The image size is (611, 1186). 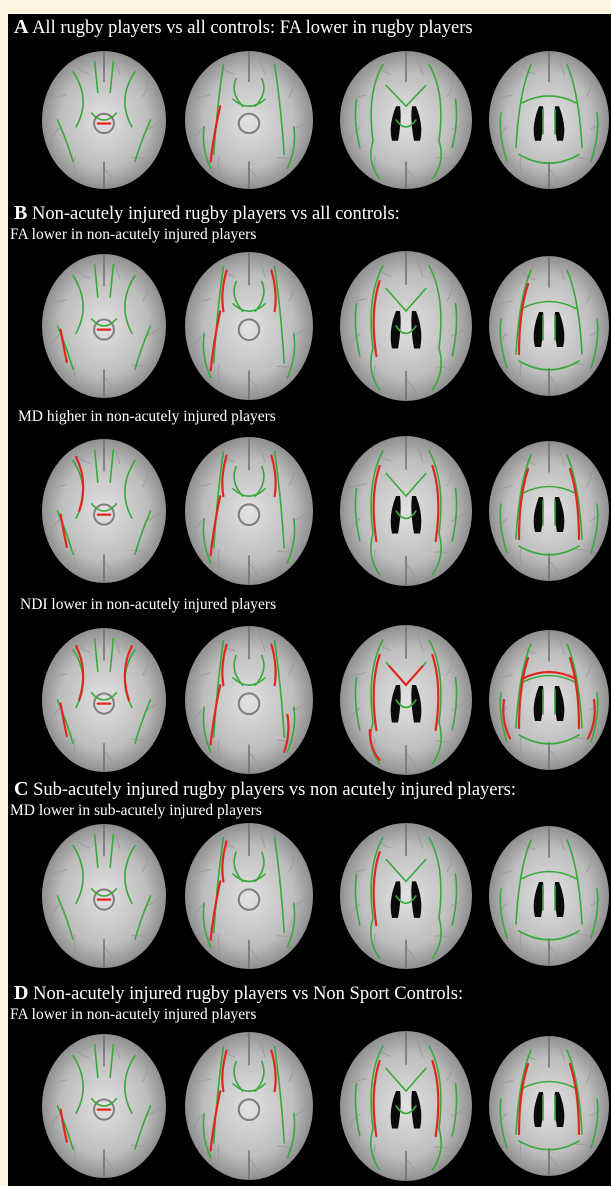 I want to click on panel-d-letter: D, so click(x=21, y=993).